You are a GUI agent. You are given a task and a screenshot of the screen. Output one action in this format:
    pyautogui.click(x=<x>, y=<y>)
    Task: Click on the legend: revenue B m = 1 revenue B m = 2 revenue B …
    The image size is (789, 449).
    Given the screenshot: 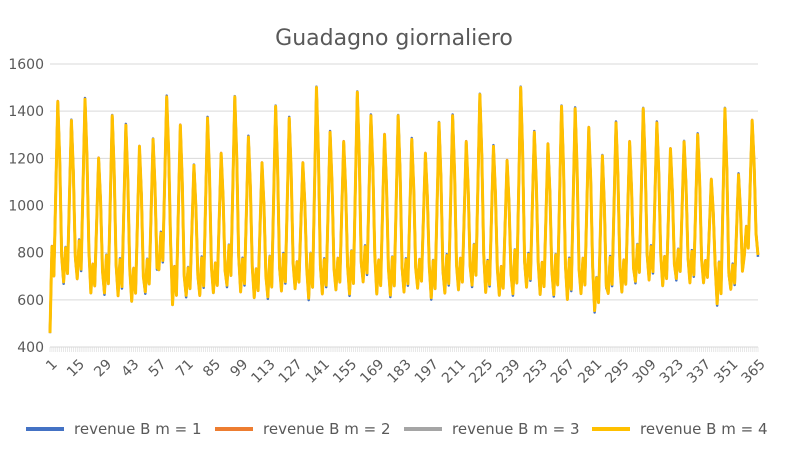 What is the action you would take?
    pyautogui.click(x=397, y=429)
    